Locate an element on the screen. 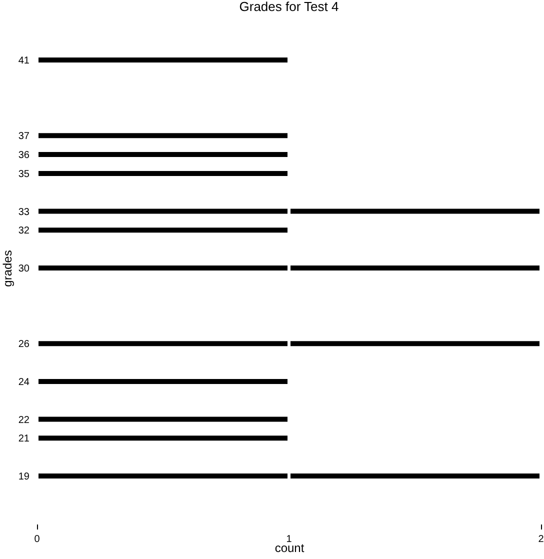  y-axis-title: grades is located at coordinates (7, 268).